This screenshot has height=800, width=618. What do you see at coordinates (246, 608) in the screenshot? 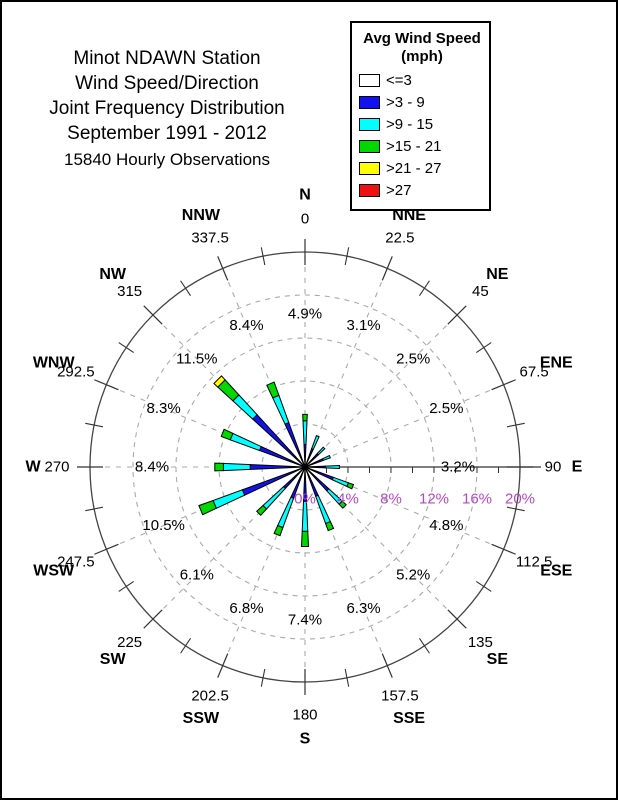
I see `direction-total-label-SSW: 6.8%` at bounding box center [246, 608].